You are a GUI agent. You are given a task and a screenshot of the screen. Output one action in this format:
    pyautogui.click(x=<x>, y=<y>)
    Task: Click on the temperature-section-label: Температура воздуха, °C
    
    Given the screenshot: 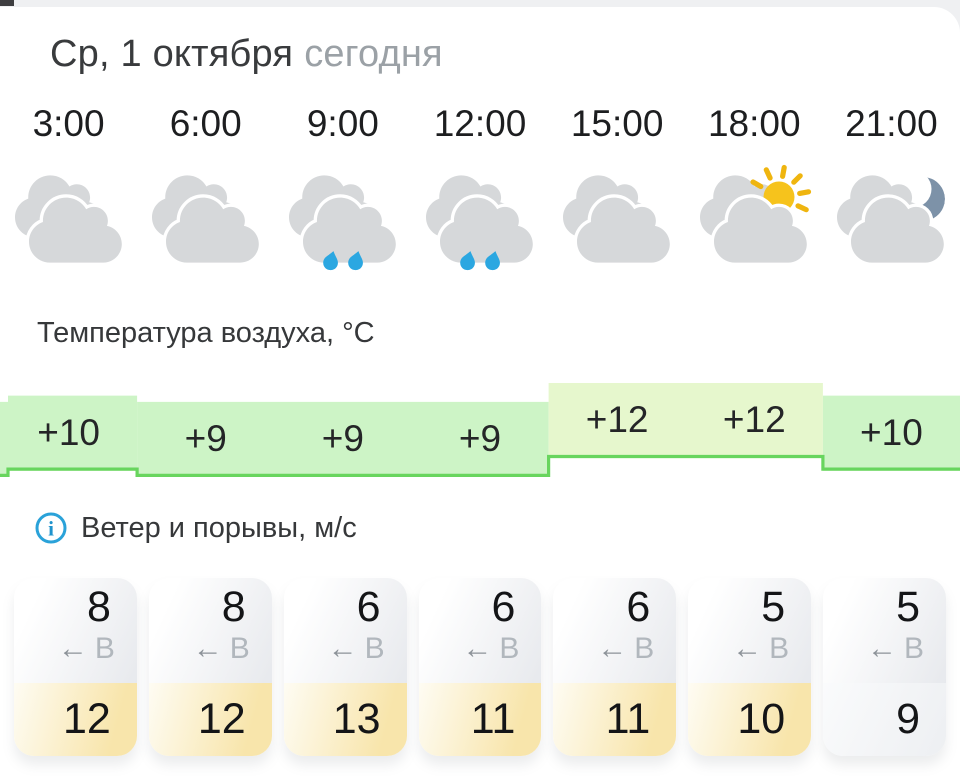 What is the action you would take?
    pyautogui.click(x=206, y=333)
    